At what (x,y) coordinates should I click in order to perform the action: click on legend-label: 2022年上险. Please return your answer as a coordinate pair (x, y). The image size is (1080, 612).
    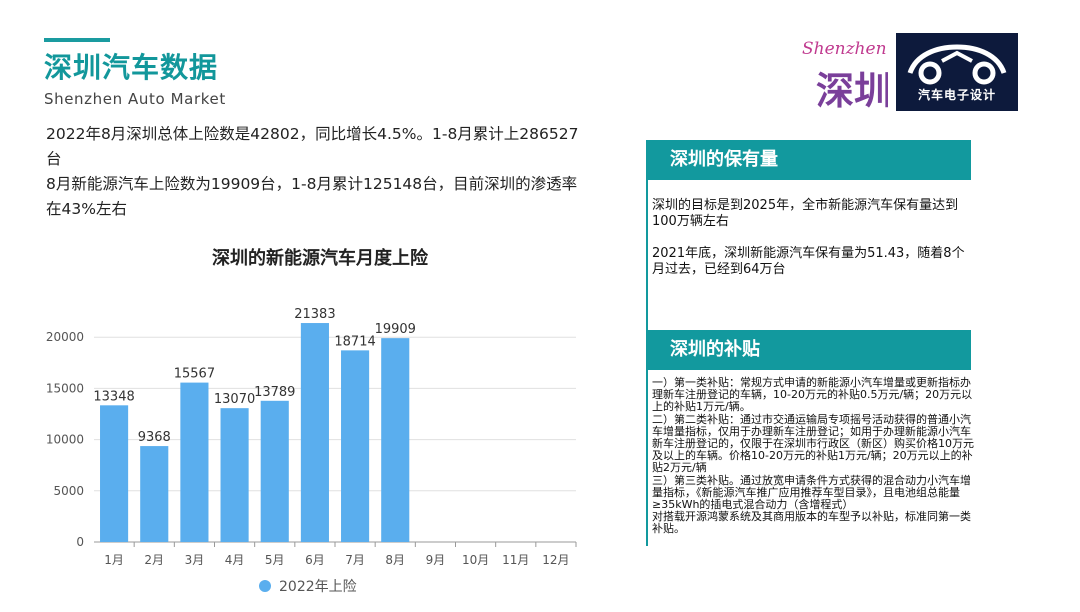
    Looking at the image, I should click on (318, 587).